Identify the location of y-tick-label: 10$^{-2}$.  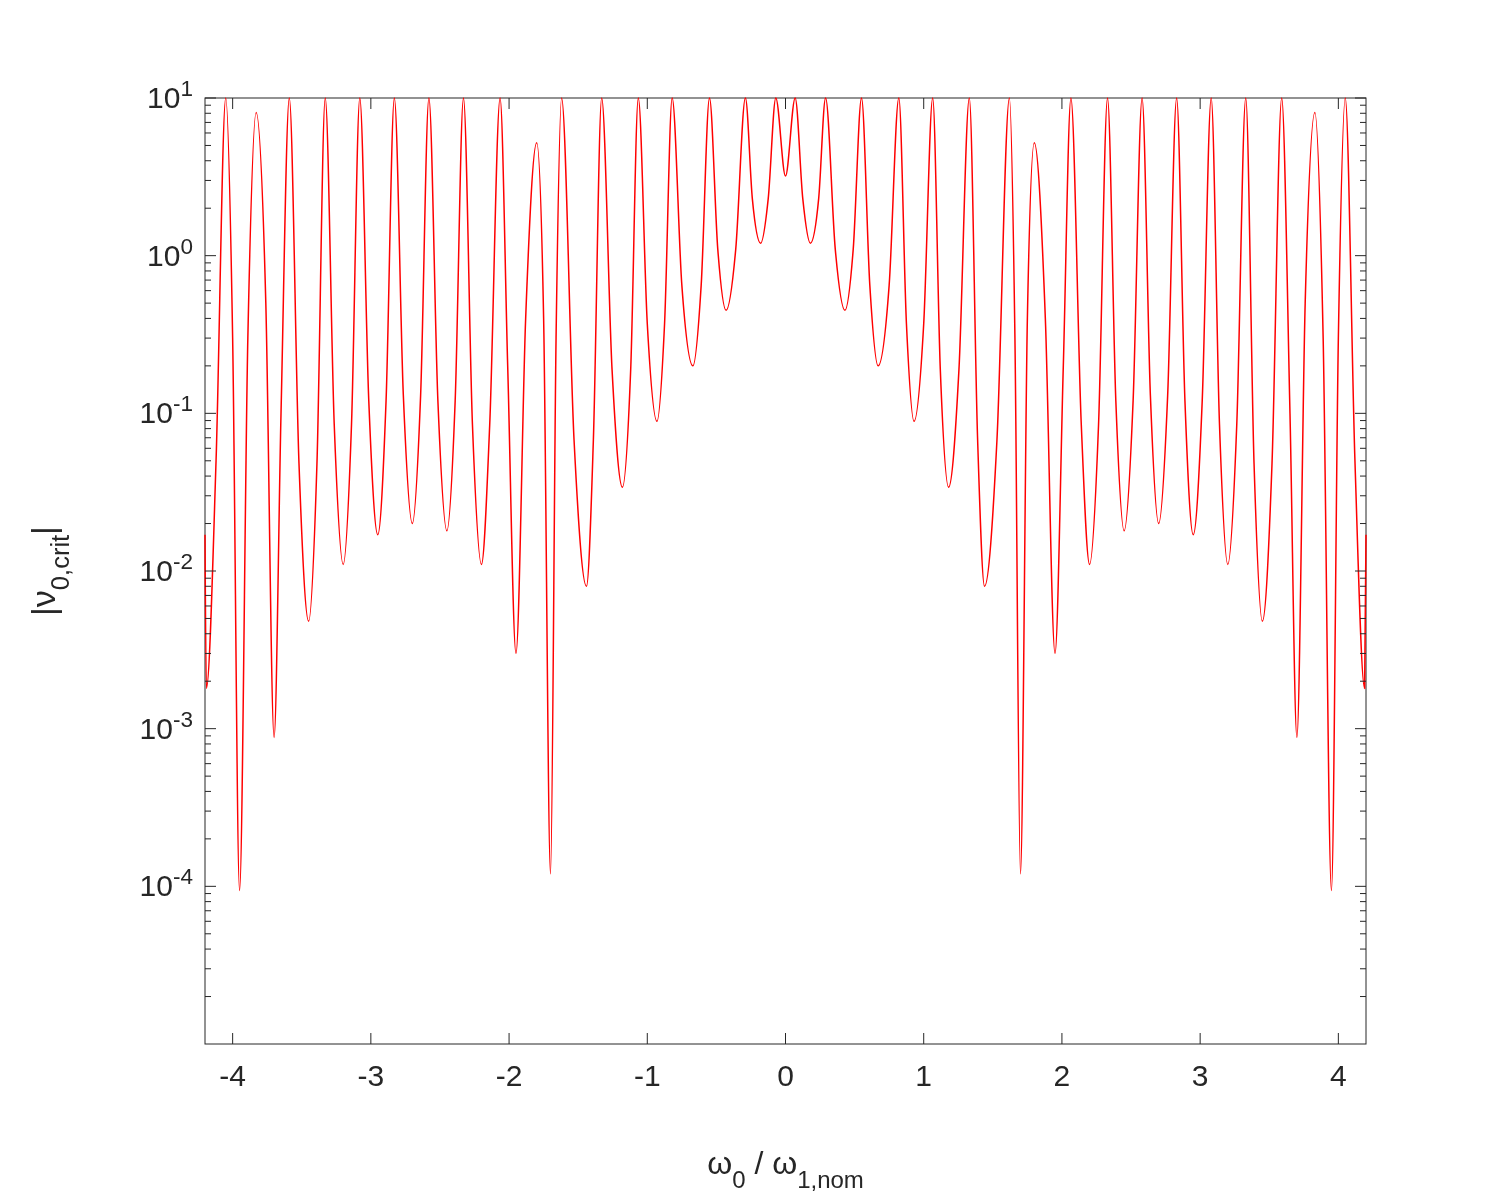
(166, 567).